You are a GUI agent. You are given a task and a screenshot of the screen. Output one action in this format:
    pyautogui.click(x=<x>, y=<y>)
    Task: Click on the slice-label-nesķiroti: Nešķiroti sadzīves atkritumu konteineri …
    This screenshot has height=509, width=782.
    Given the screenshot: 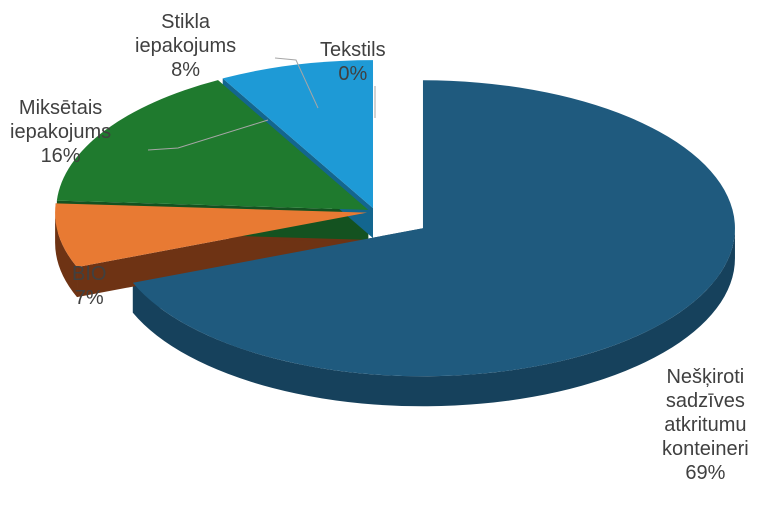 What is the action you would take?
    pyautogui.click(x=705, y=425)
    